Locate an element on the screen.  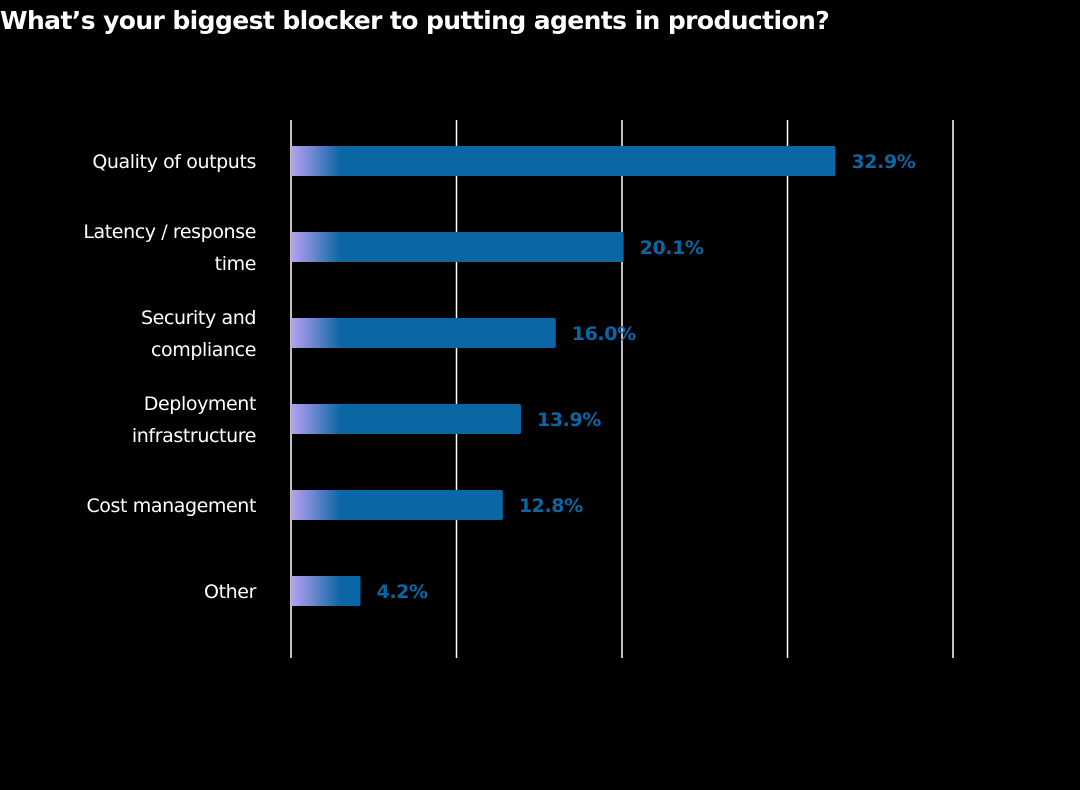
category-label-0: Quality of outputs is located at coordinates (174, 162).